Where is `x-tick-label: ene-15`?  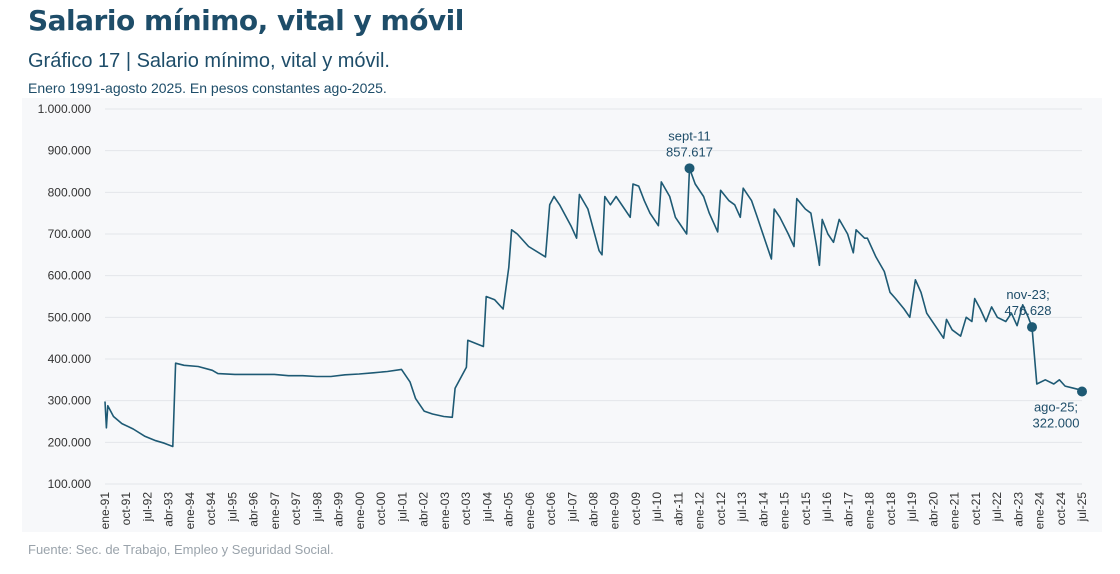 x-tick-label: ene-15 is located at coordinates (785, 511).